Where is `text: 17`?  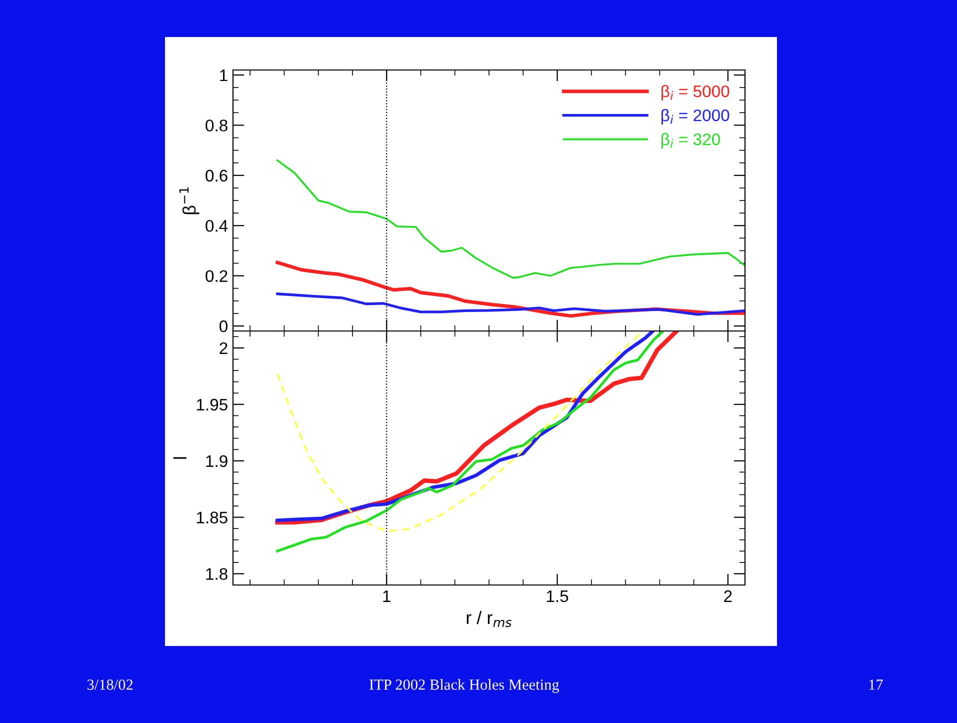
text: 17 is located at coordinates (876, 685).